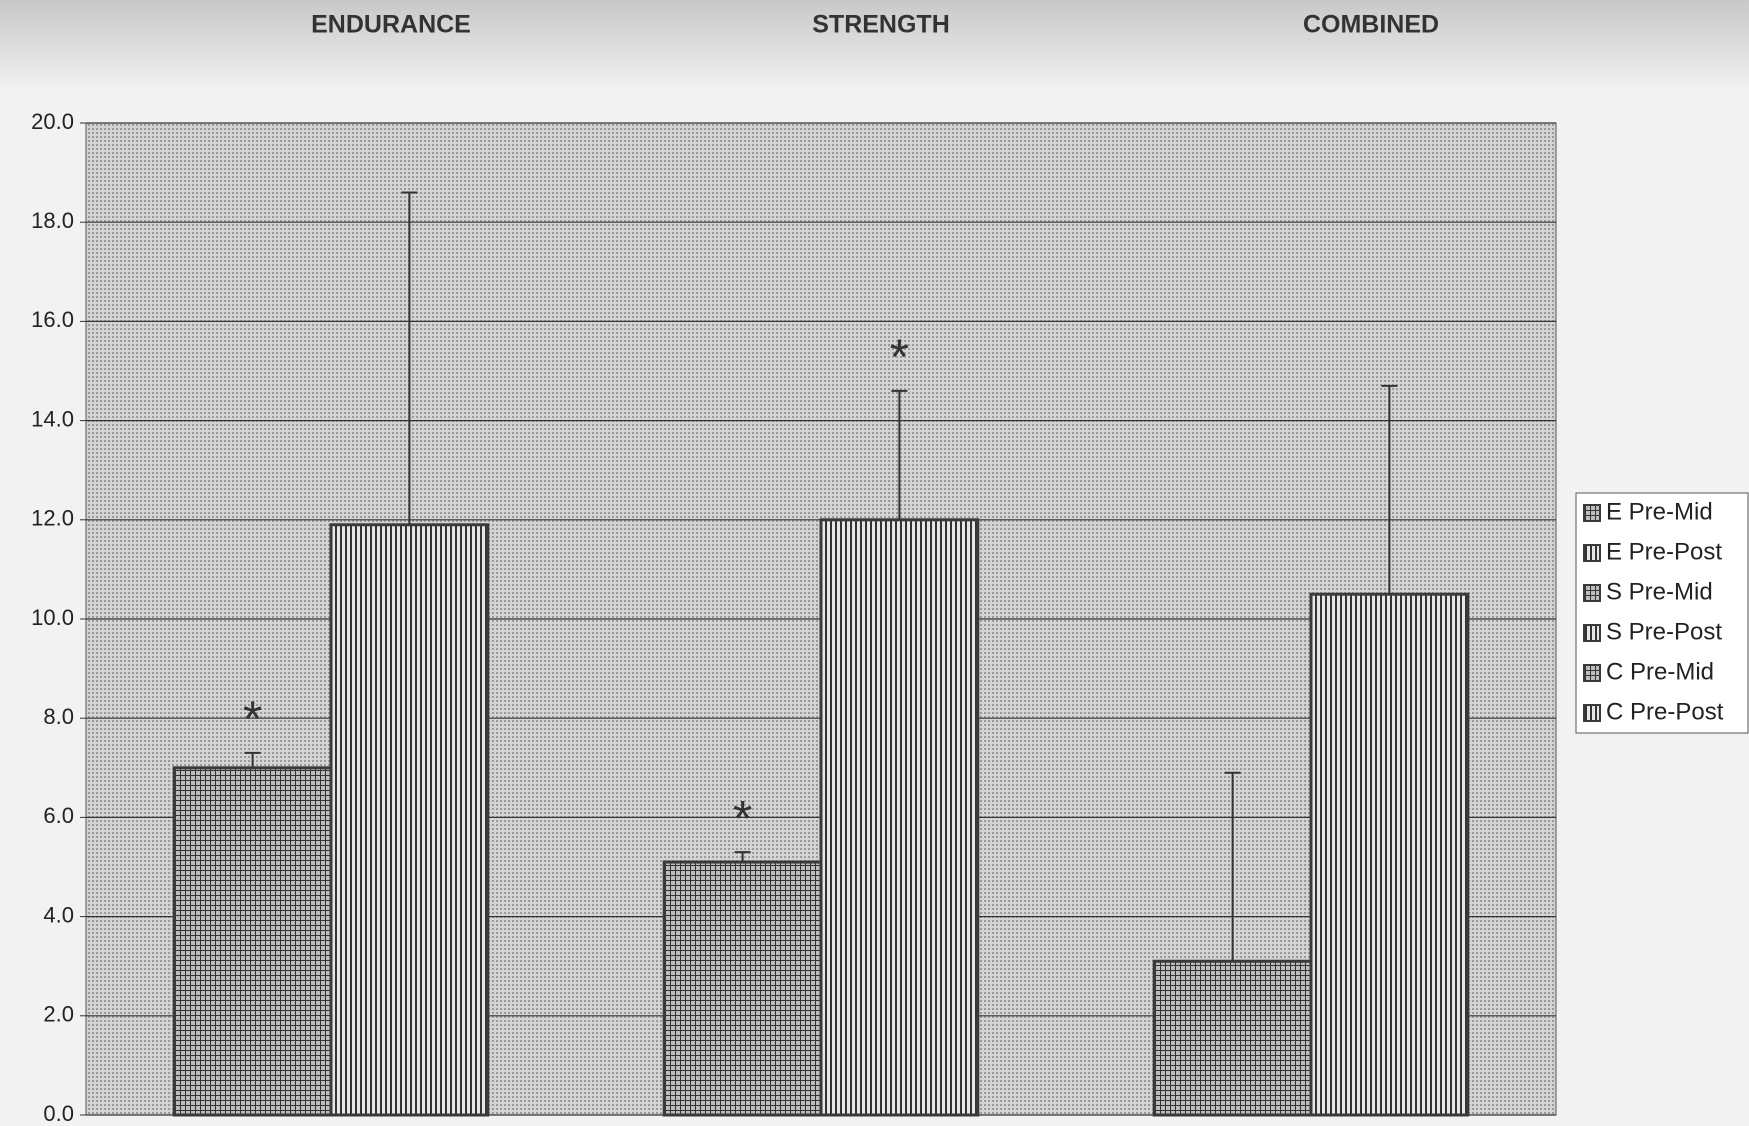 Image resolution: width=1749 pixels, height=1126 pixels. I want to click on category-label: ENDURANCE, so click(391, 25).